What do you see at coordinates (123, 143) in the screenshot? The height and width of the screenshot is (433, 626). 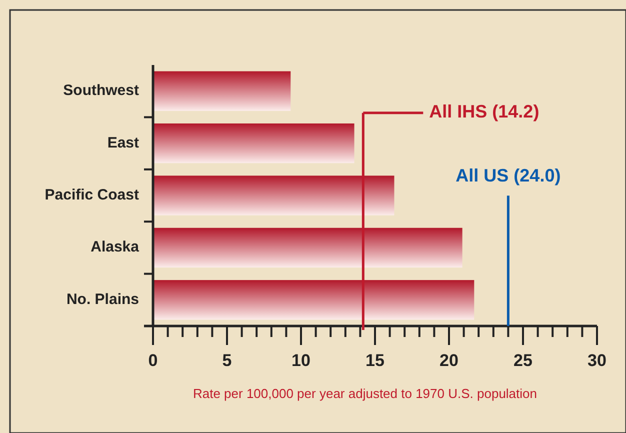 I see `y-tick-label: East` at bounding box center [123, 143].